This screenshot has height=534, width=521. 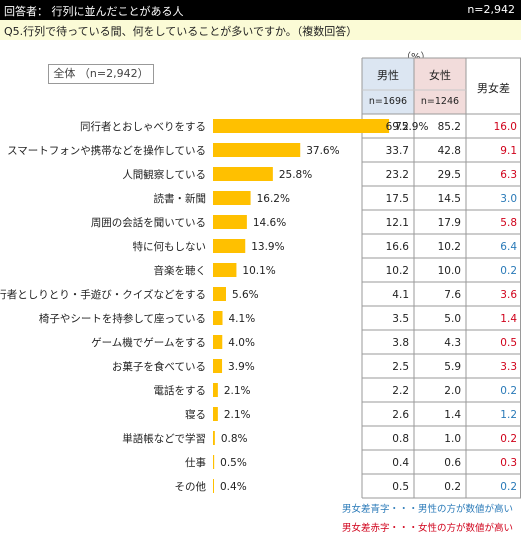 What do you see at coordinates (449, 223) in the screenshot?
I see `female-value-cell: 17.9` at bounding box center [449, 223].